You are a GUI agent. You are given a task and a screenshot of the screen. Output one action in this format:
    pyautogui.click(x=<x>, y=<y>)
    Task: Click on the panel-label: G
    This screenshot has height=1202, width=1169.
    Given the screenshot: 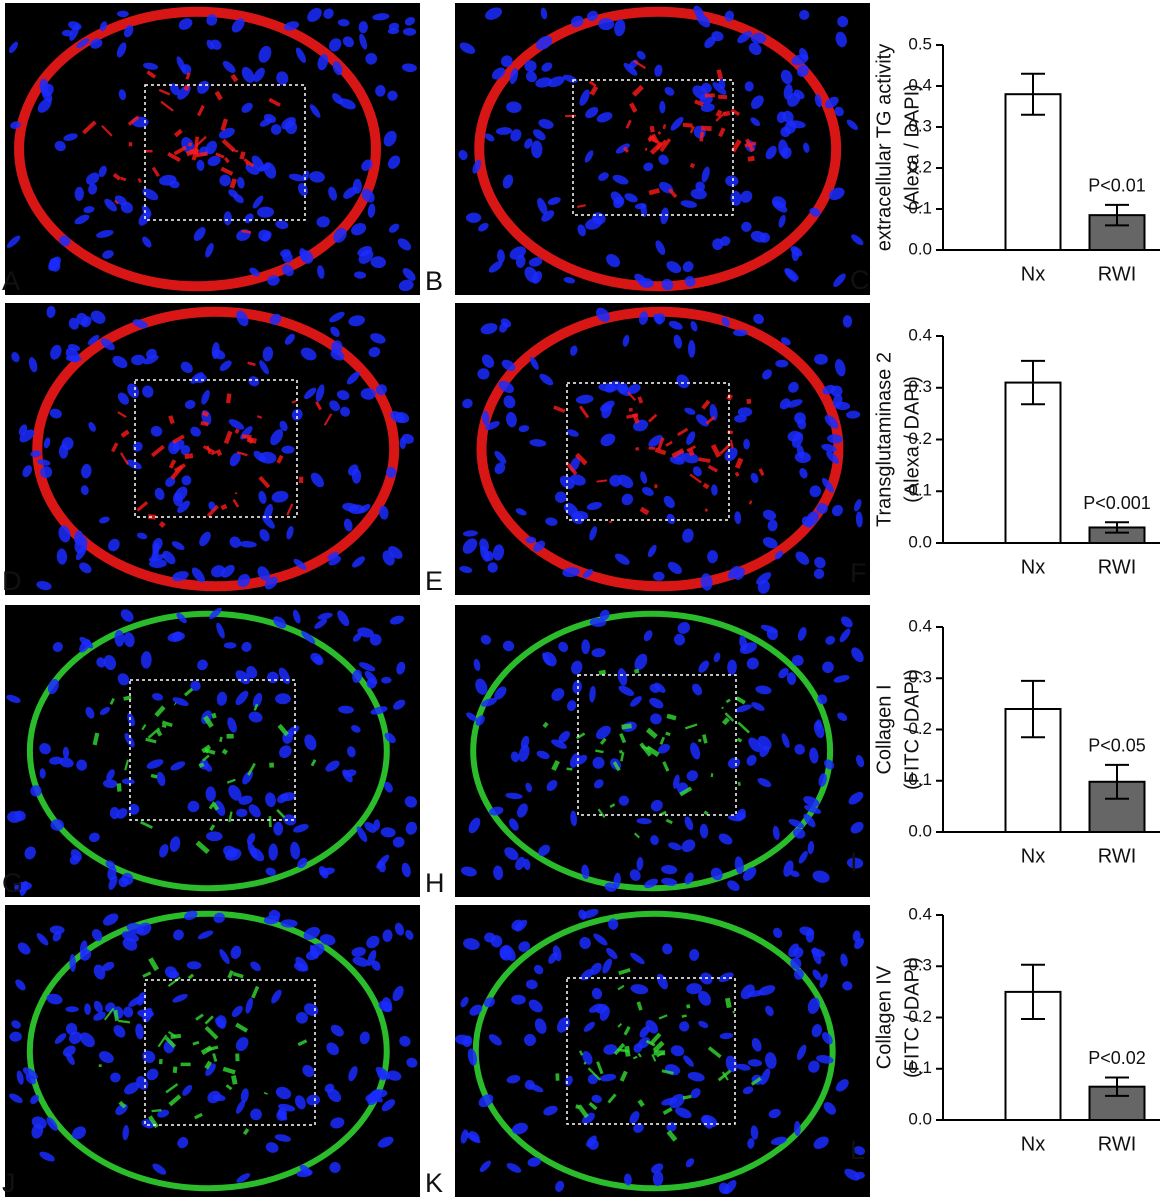 What is the action you would take?
    pyautogui.click(x=12, y=883)
    